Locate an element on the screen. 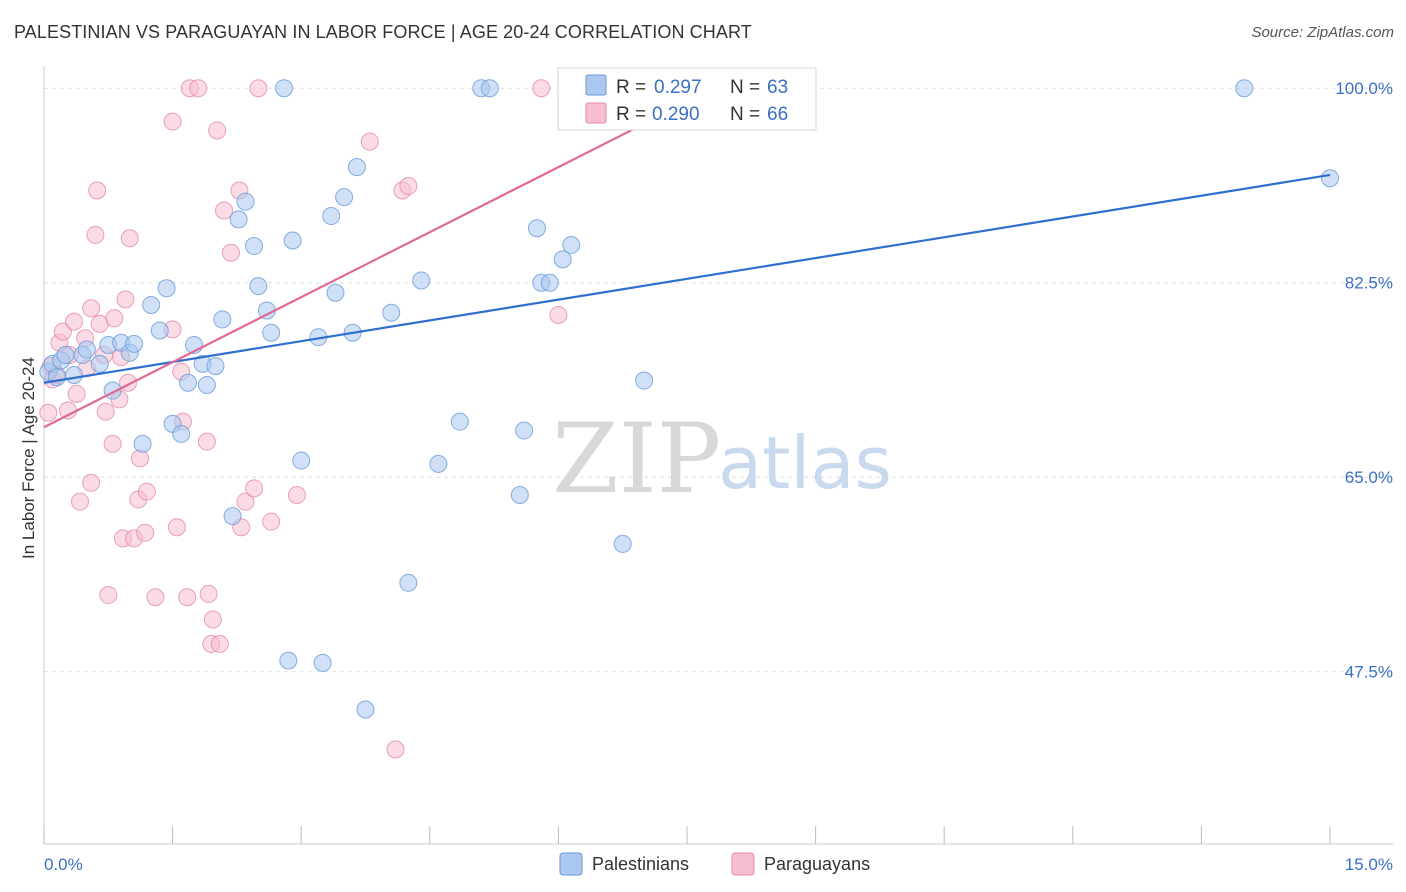 The height and width of the screenshot is (892, 1406). legend-r-value: 0.290 is located at coordinates (676, 114).